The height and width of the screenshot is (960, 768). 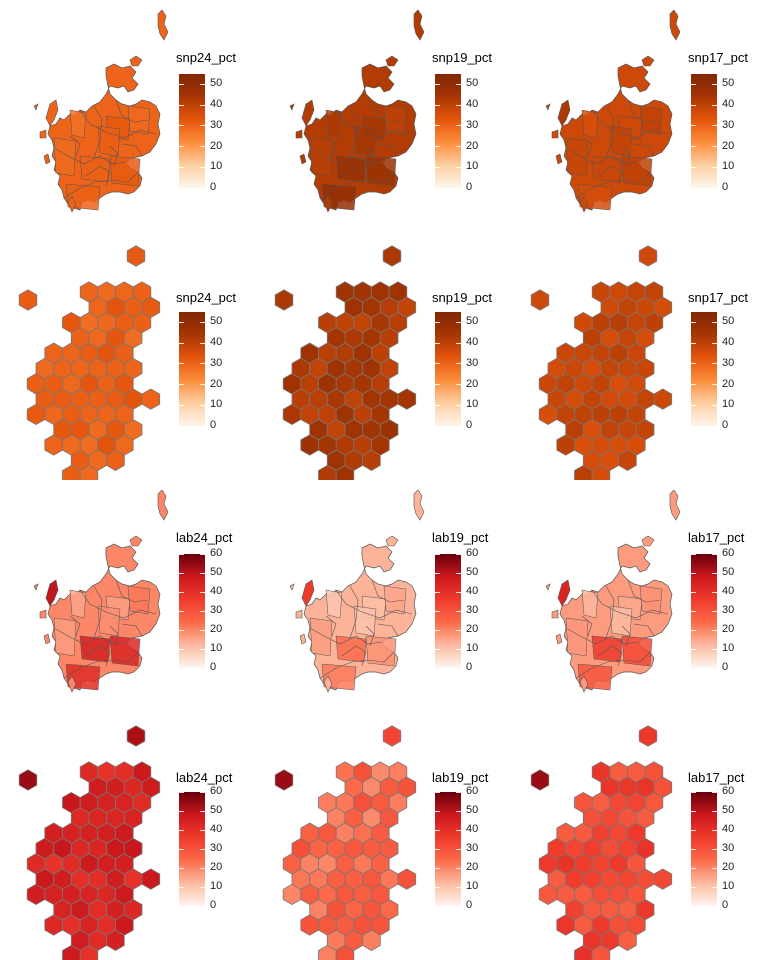 I want to click on hex-map-panel-lab24_pct: lab24_pct 0 10 20 30 40 50 60, so click(x=128, y=840).